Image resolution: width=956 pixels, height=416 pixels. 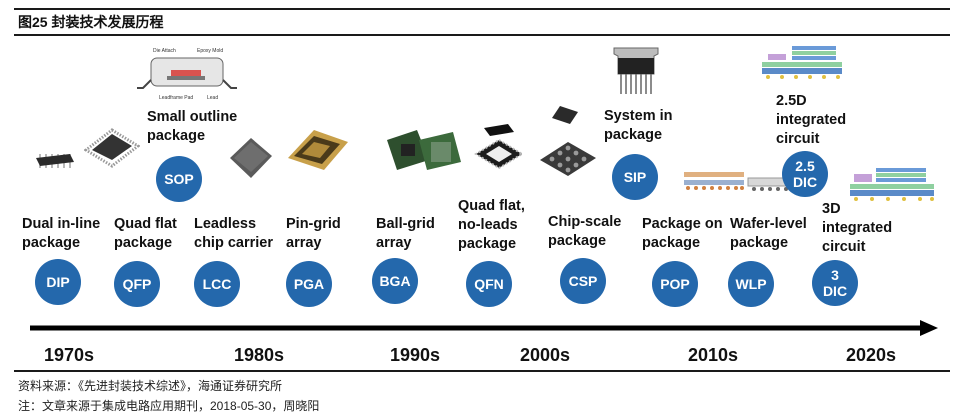 What do you see at coordinates (577, 241) in the screenshot?
I see `csp-label-line-2: package` at bounding box center [577, 241].